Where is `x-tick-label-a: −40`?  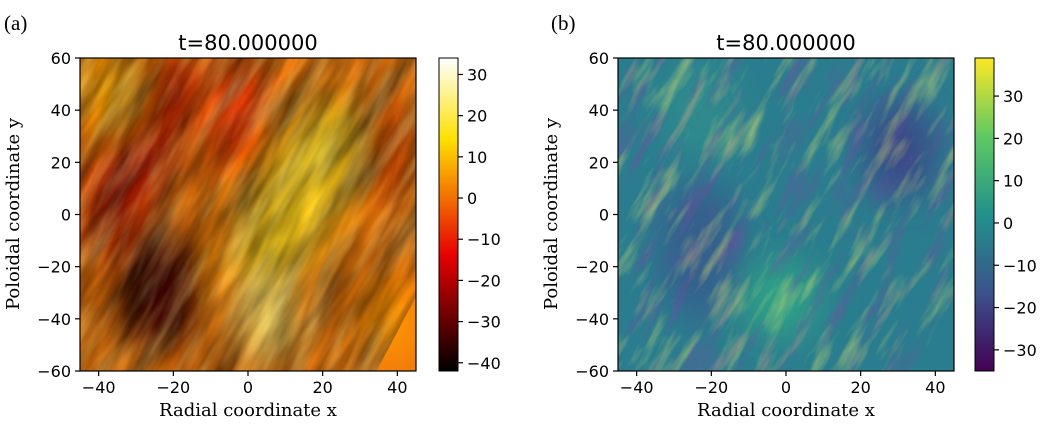 x-tick-label-a: −40 is located at coordinates (99, 387).